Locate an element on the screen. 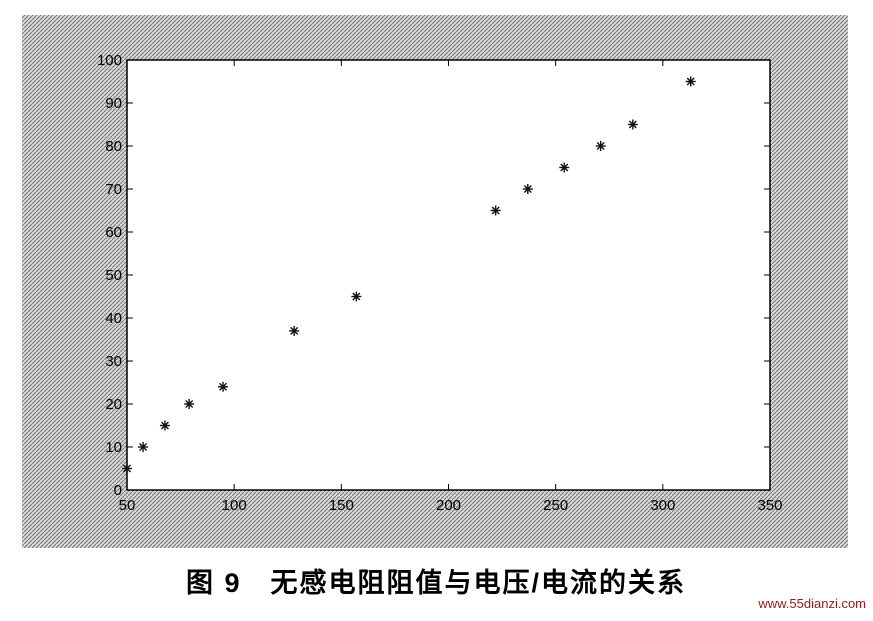  y-tick-label: 70 is located at coordinates (113, 189).